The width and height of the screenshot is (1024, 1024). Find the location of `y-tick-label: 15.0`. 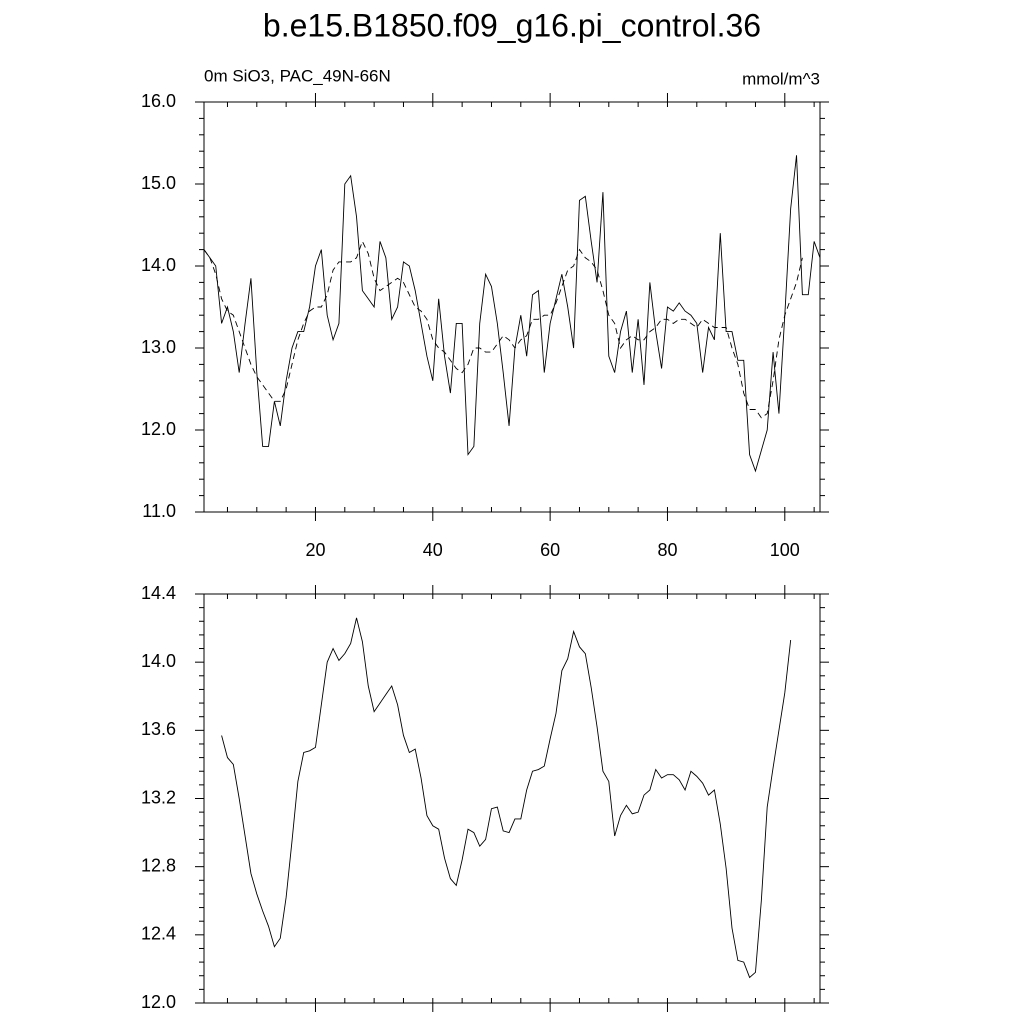

y-tick-label: 15.0 is located at coordinates (158, 183).